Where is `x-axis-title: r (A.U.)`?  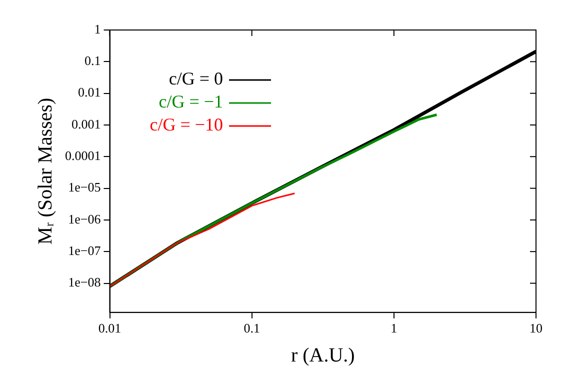
x-axis-title: r (A.U.) is located at coordinates (322, 355).